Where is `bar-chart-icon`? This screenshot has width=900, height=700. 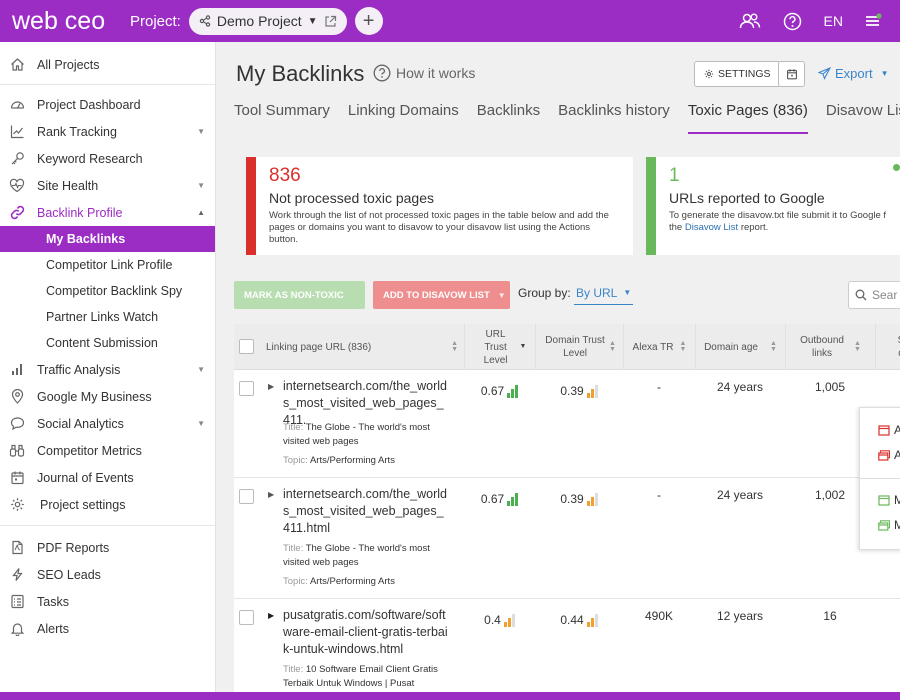
bar-chart-icon is located at coordinates (17, 370).